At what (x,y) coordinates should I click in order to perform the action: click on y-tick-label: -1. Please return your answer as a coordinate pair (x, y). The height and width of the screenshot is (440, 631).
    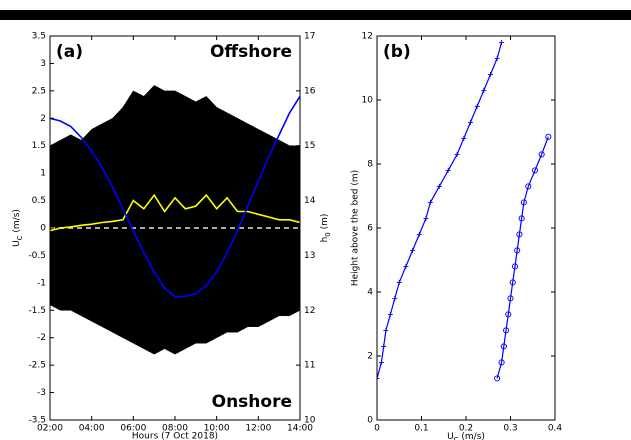
    Looking at the image, I should click on (41, 283).